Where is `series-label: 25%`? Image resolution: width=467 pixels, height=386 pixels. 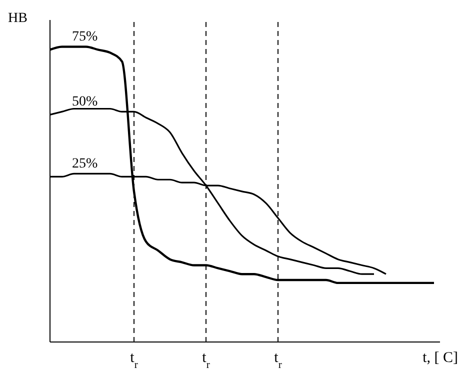
series-label: 25% is located at coordinates (85, 164).